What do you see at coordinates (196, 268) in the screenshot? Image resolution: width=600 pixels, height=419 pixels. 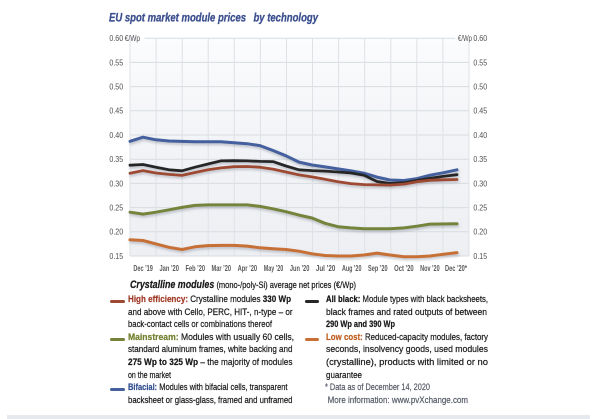 I see `svg-text: Feb ’20` at bounding box center [196, 268].